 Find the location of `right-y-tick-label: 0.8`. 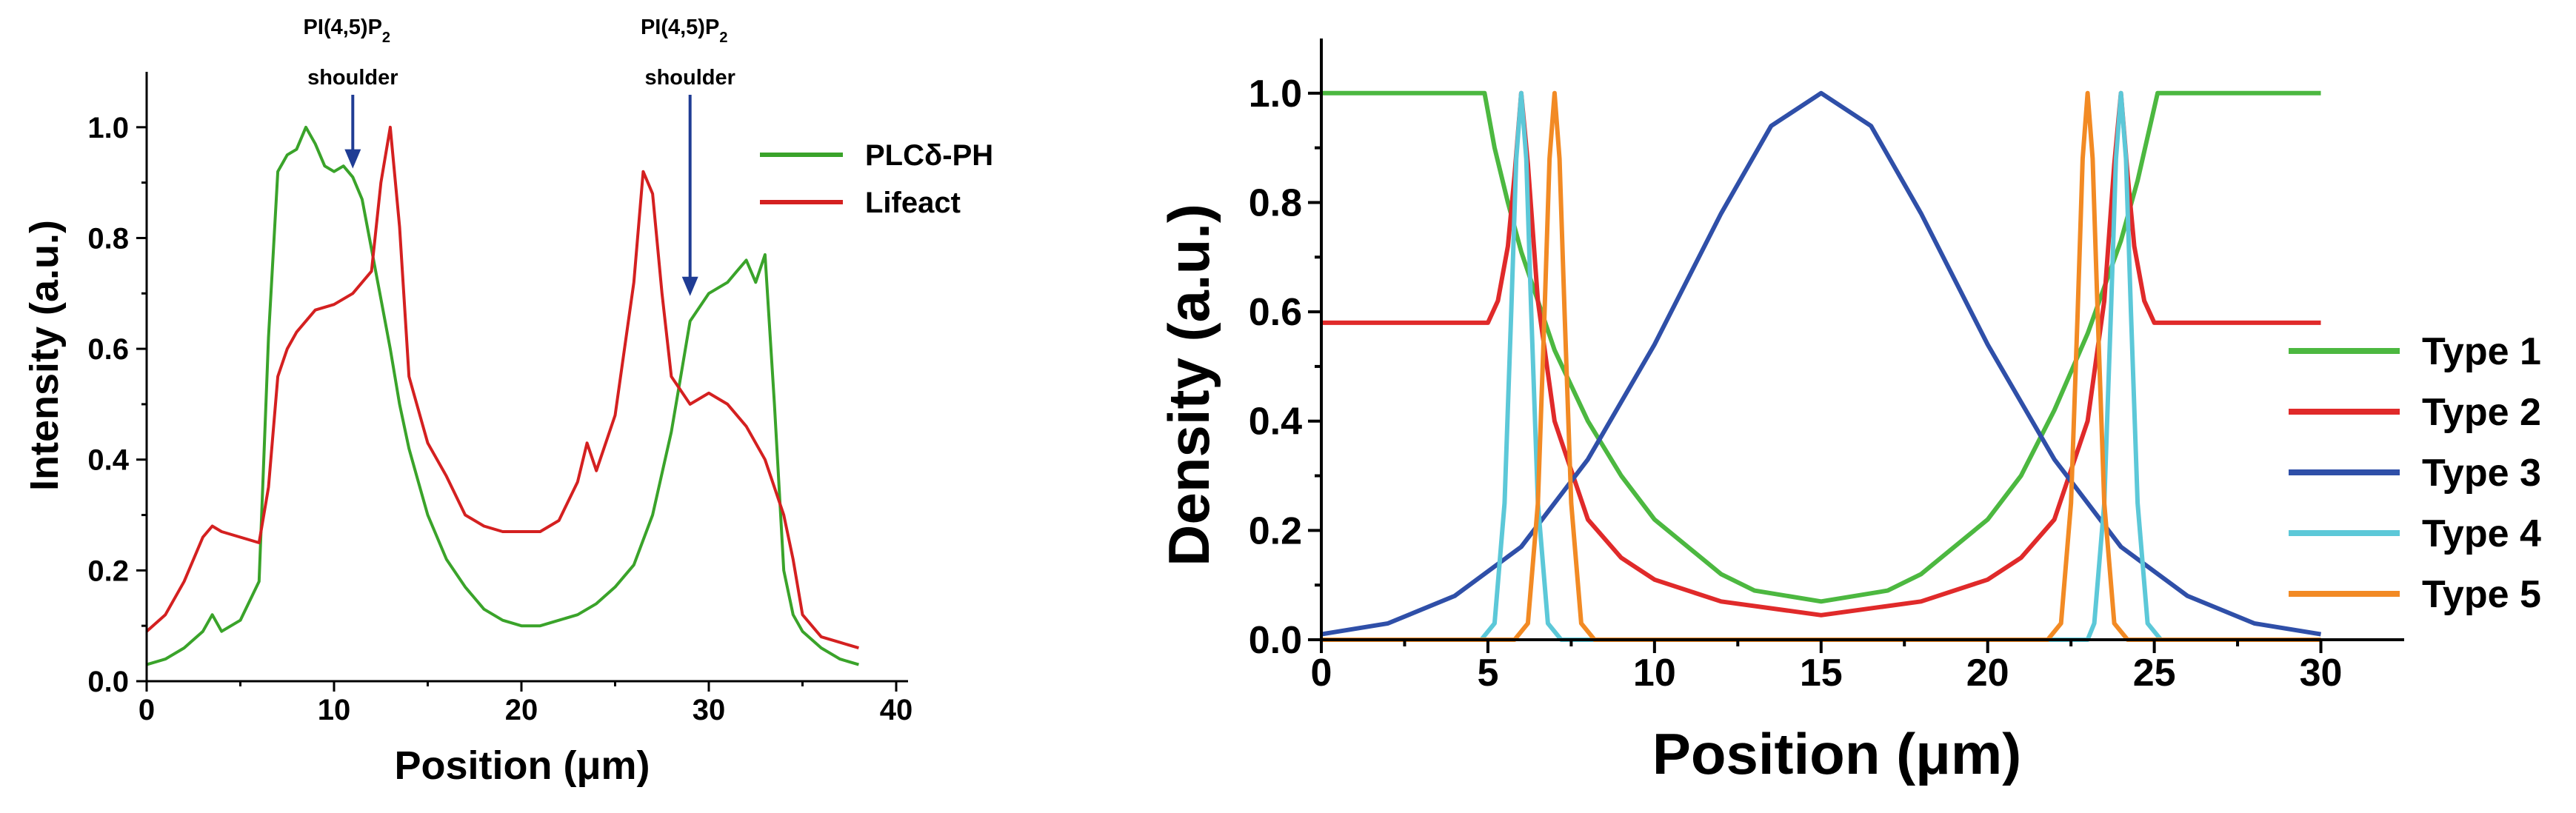

right-y-tick-label: 0.8 is located at coordinates (1275, 203).